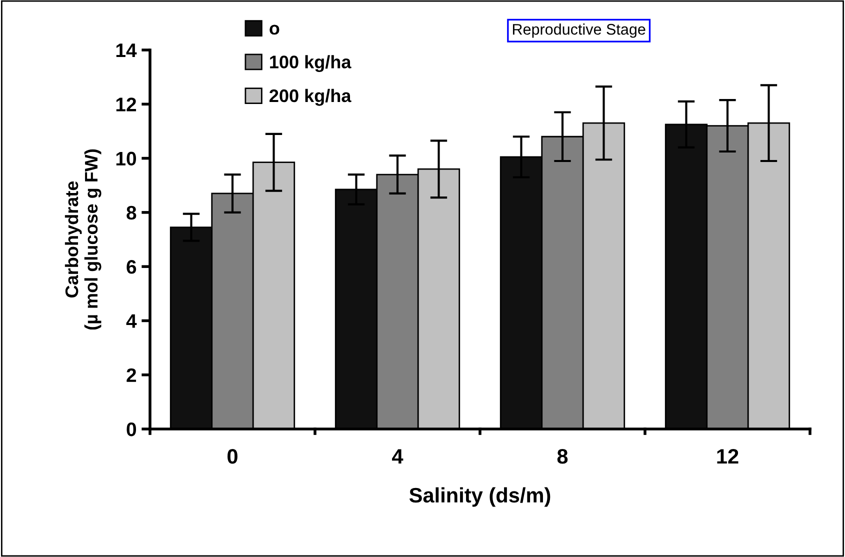  I want to click on y-tick-label: 2, so click(131, 375).